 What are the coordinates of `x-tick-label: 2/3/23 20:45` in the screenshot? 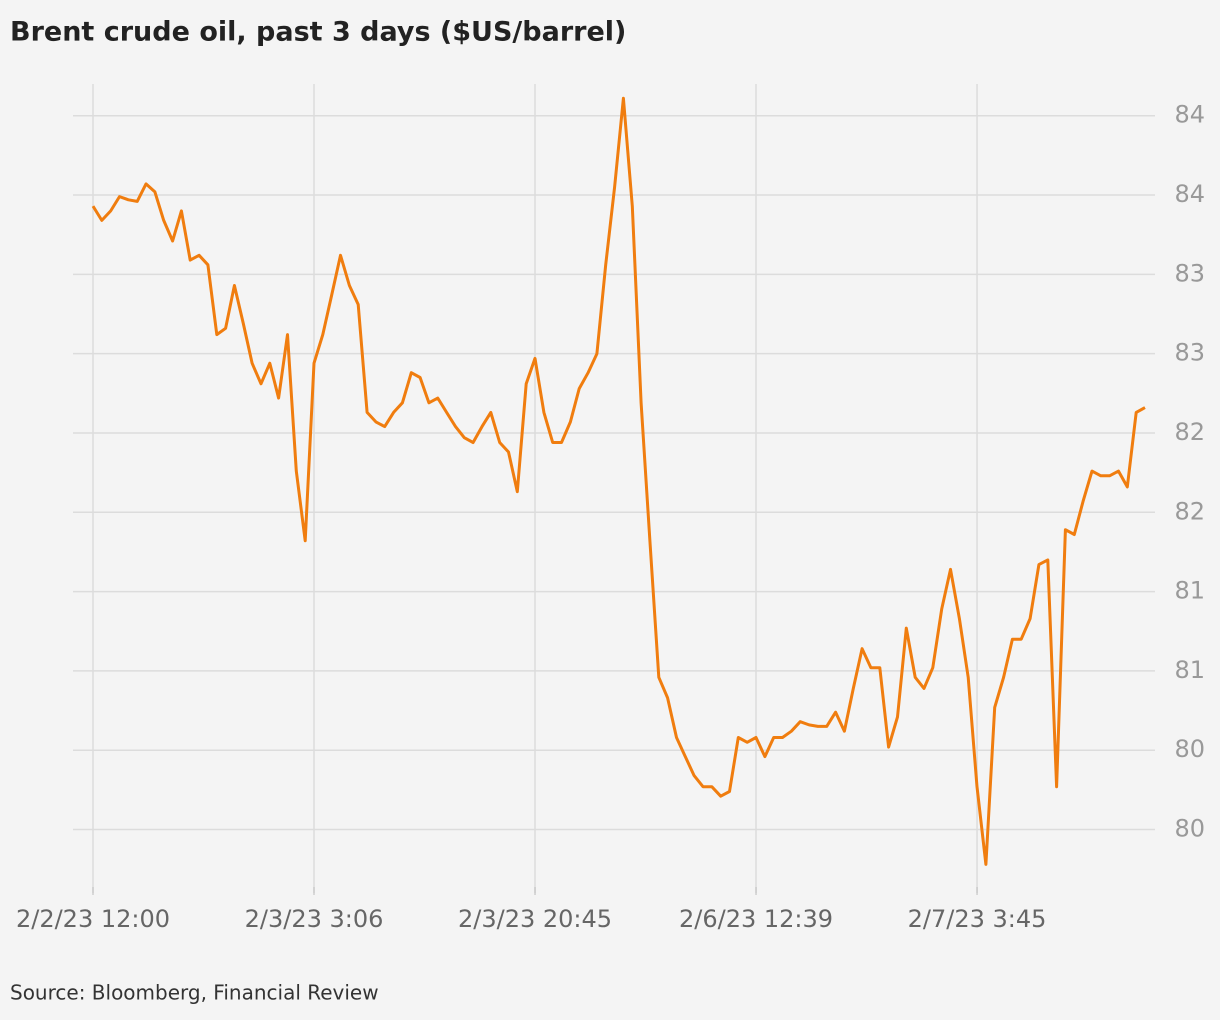 It's located at (535, 919).